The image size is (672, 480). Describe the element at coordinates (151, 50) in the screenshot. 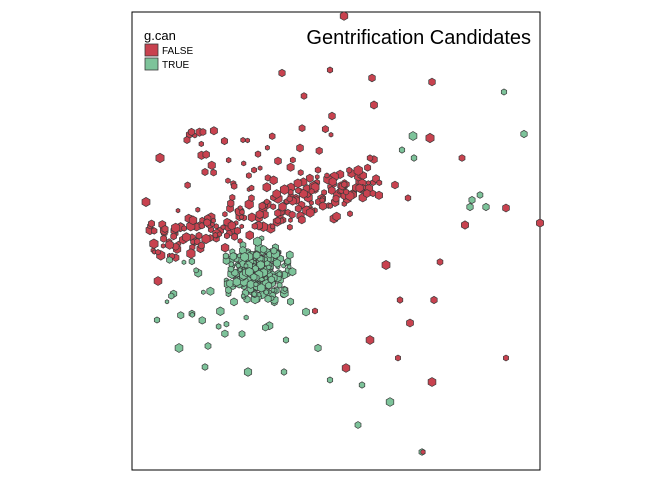

I see `legend-swatch-false` at that location.